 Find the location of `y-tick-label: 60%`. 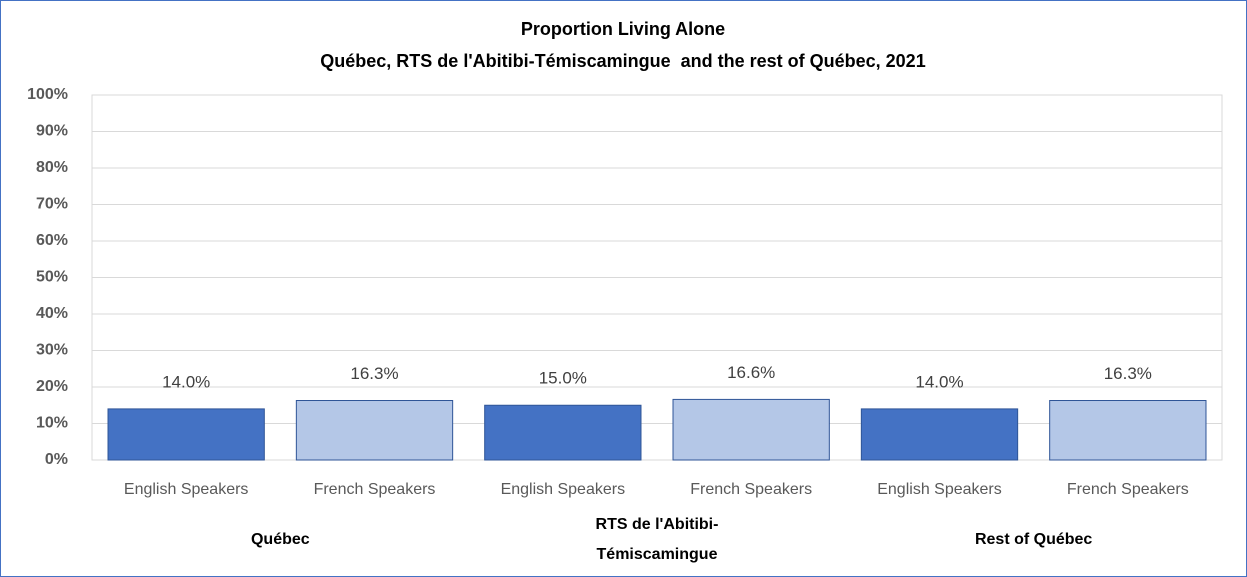

y-tick-label: 60% is located at coordinates (52, 240).